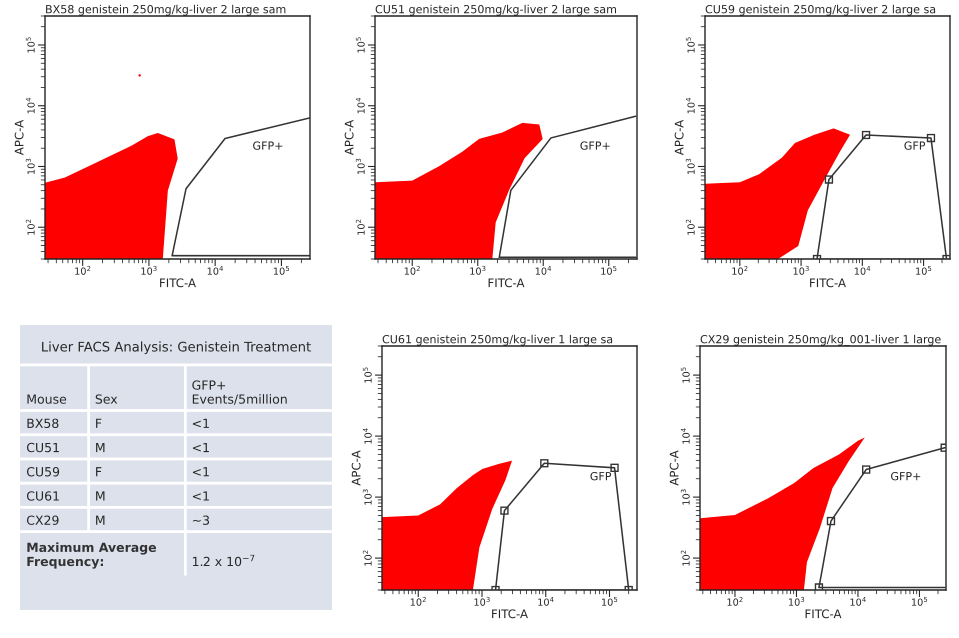 This screenshot has height=638, width=959. I want to click on chart-title: CU59 genistein 250mg/kg-liver 2 large sa, so click(821, 10).